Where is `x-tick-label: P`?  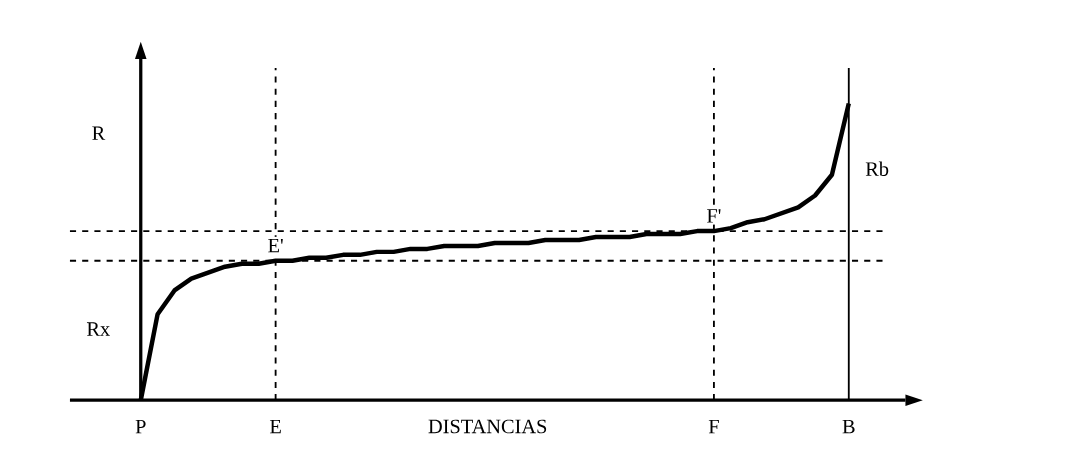
x-tick-label: P is located at coordinates (140, 427).